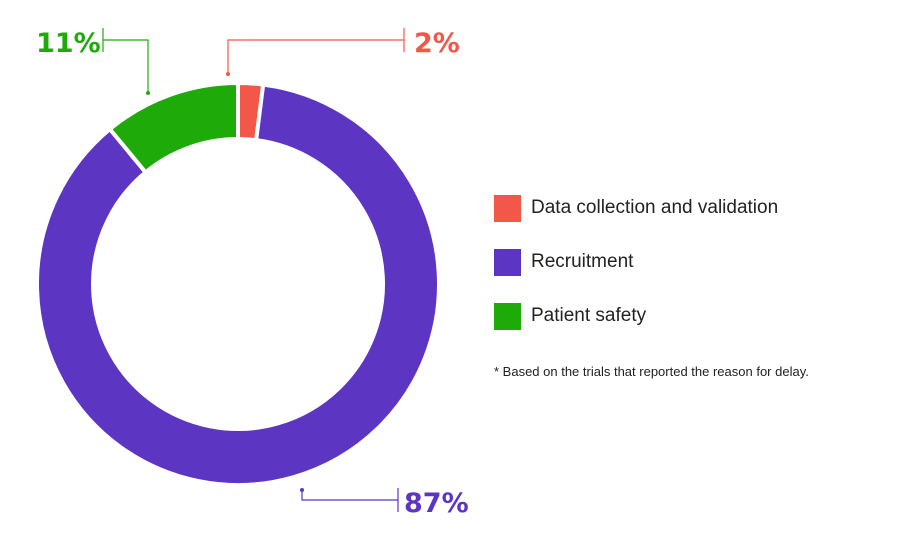 The image size is (902, 554). What do you see at coordinates (349, 495) in the screenshot?
I see `callout-line-recruitment` at bounding box center [349, 495].